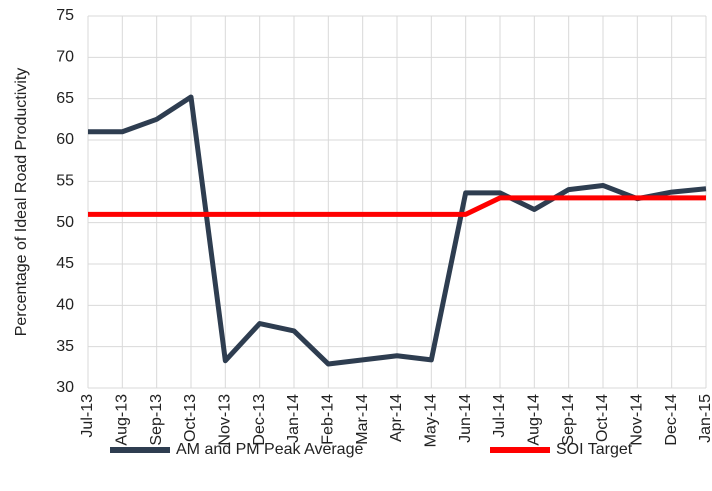  I want to click on y-tick-label: 40, so click(65, 305).